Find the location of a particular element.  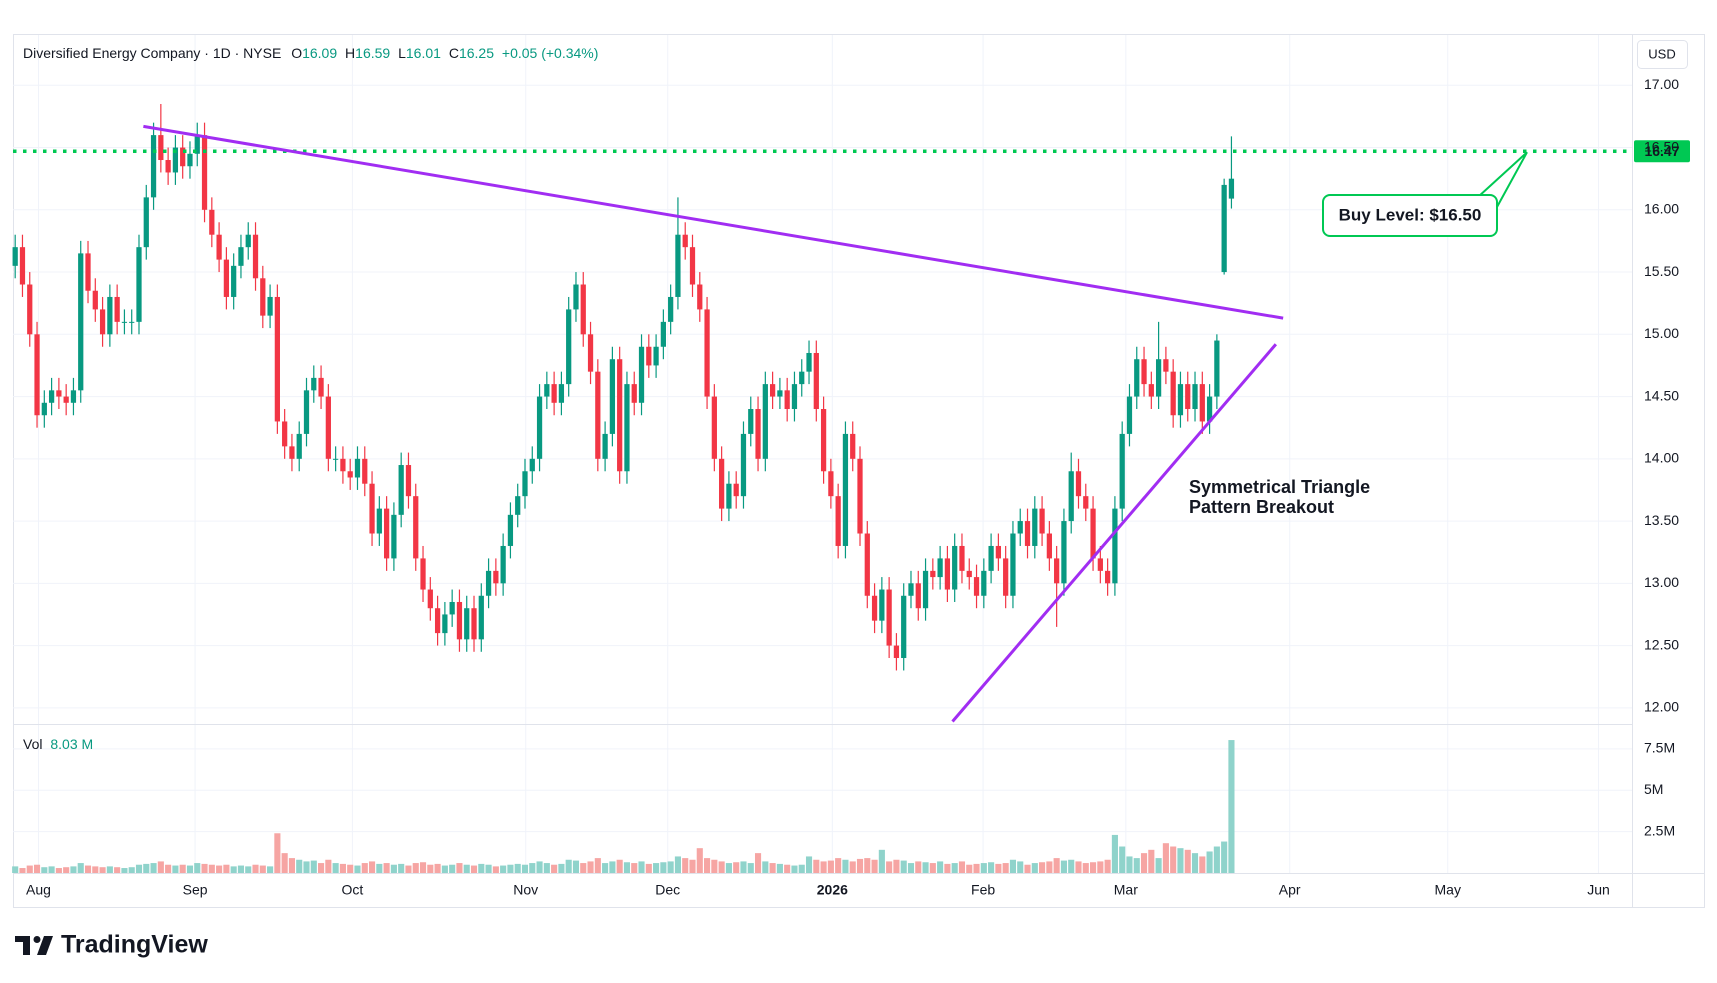

callout-box is located at coordinates (1410, 215).